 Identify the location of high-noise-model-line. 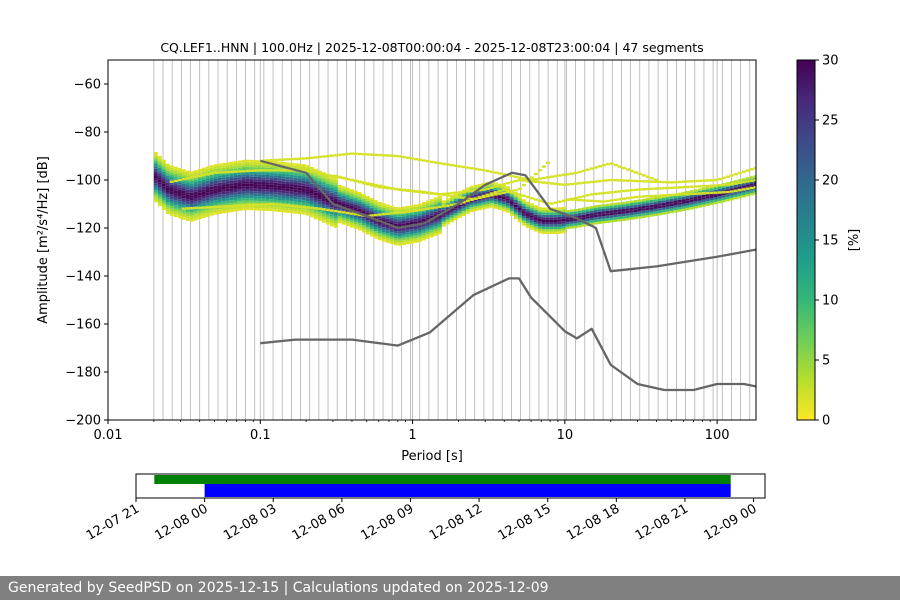
(508, 216).